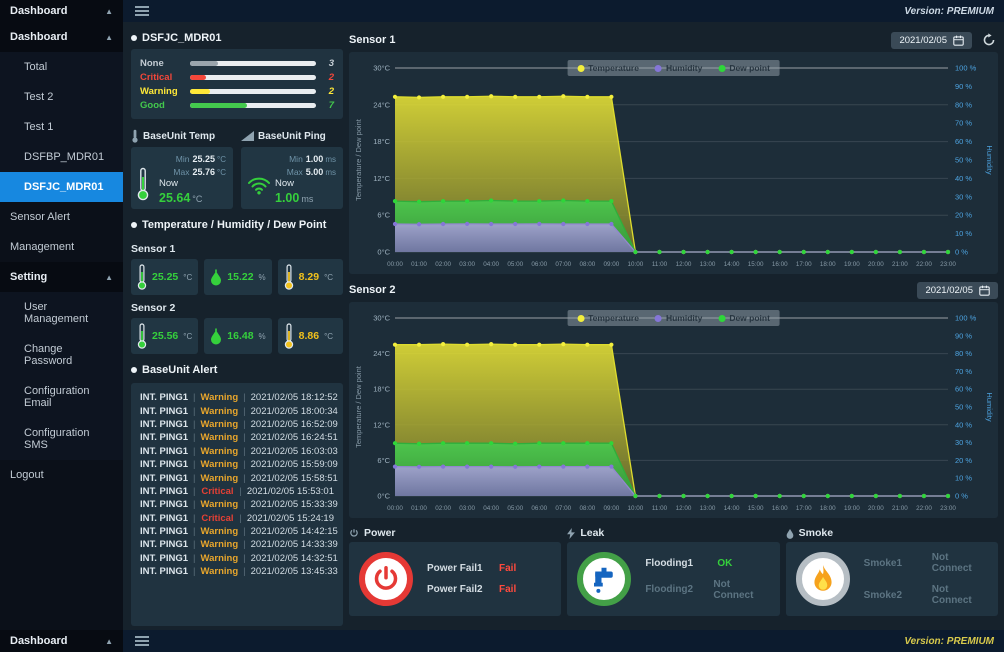  What do you see at coordinates (61, 127) in the screenshot?
I see `sidebar-item-test-1: Test 1` at bounding box center [61, 127].